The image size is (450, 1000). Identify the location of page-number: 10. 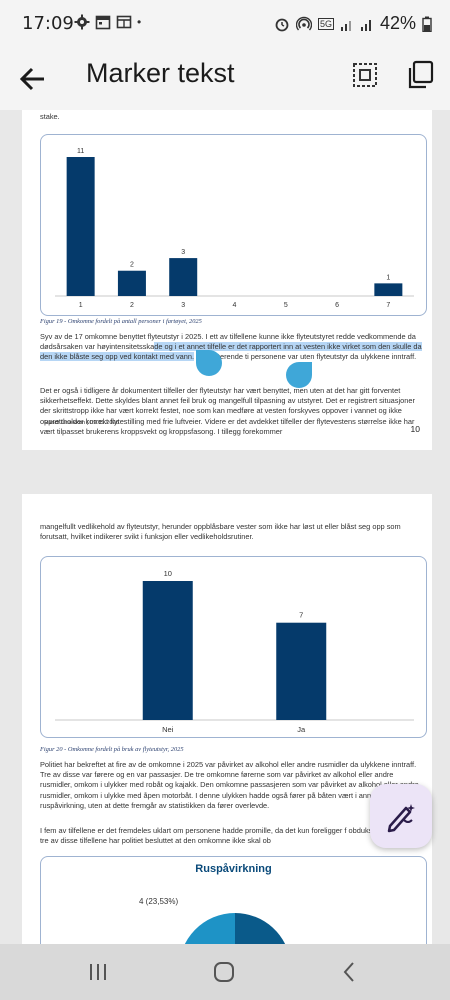
(415, 429).